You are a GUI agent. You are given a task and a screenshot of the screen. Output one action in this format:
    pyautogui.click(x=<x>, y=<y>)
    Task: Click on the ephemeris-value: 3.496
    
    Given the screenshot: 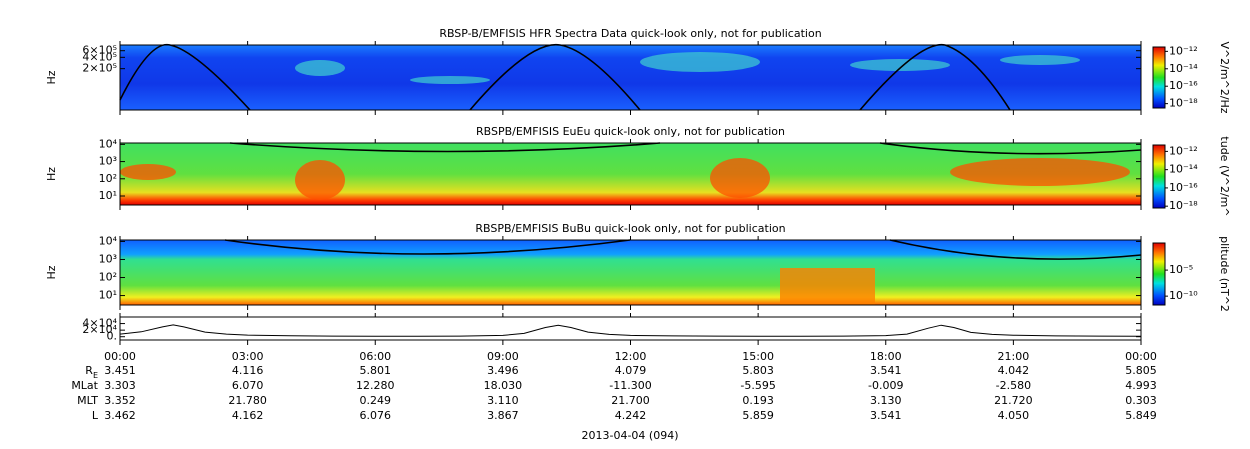 What is the action you would take?
    pyautogui.click(x=503, y=370)
    